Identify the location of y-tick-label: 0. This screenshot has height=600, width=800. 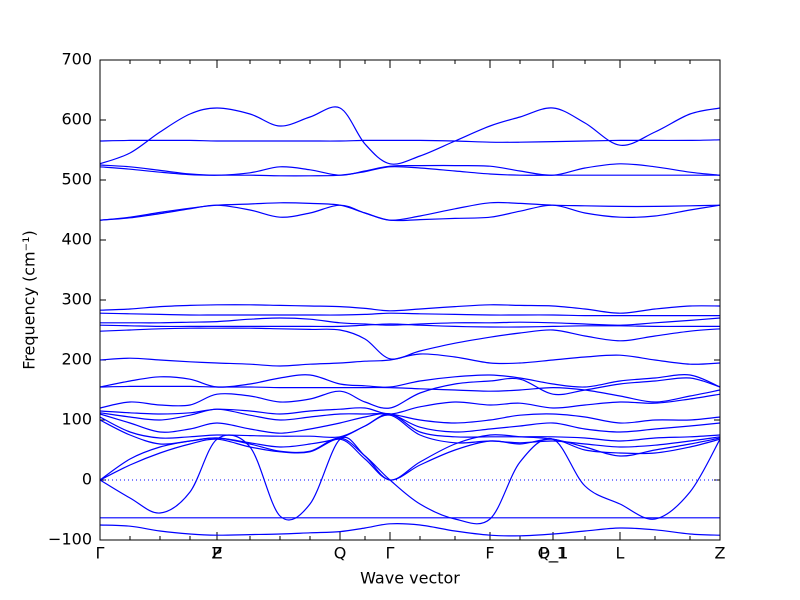
(87, 479).